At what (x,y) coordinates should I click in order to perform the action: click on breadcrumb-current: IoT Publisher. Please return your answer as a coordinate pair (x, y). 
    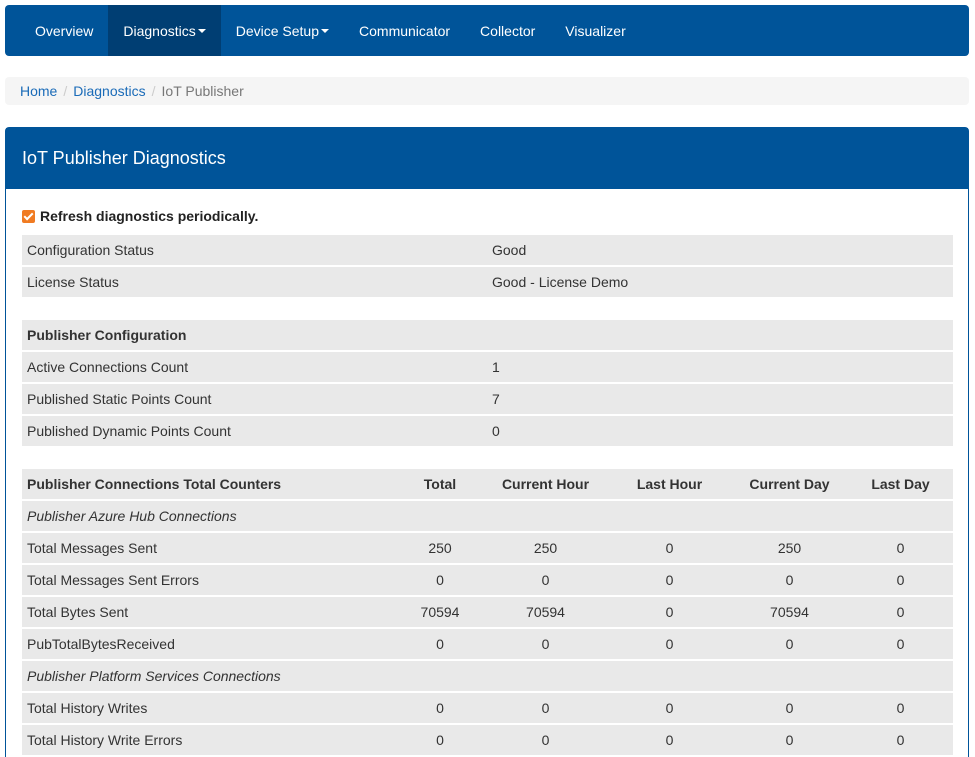
    Looking at the image, I should click on (202, 91).